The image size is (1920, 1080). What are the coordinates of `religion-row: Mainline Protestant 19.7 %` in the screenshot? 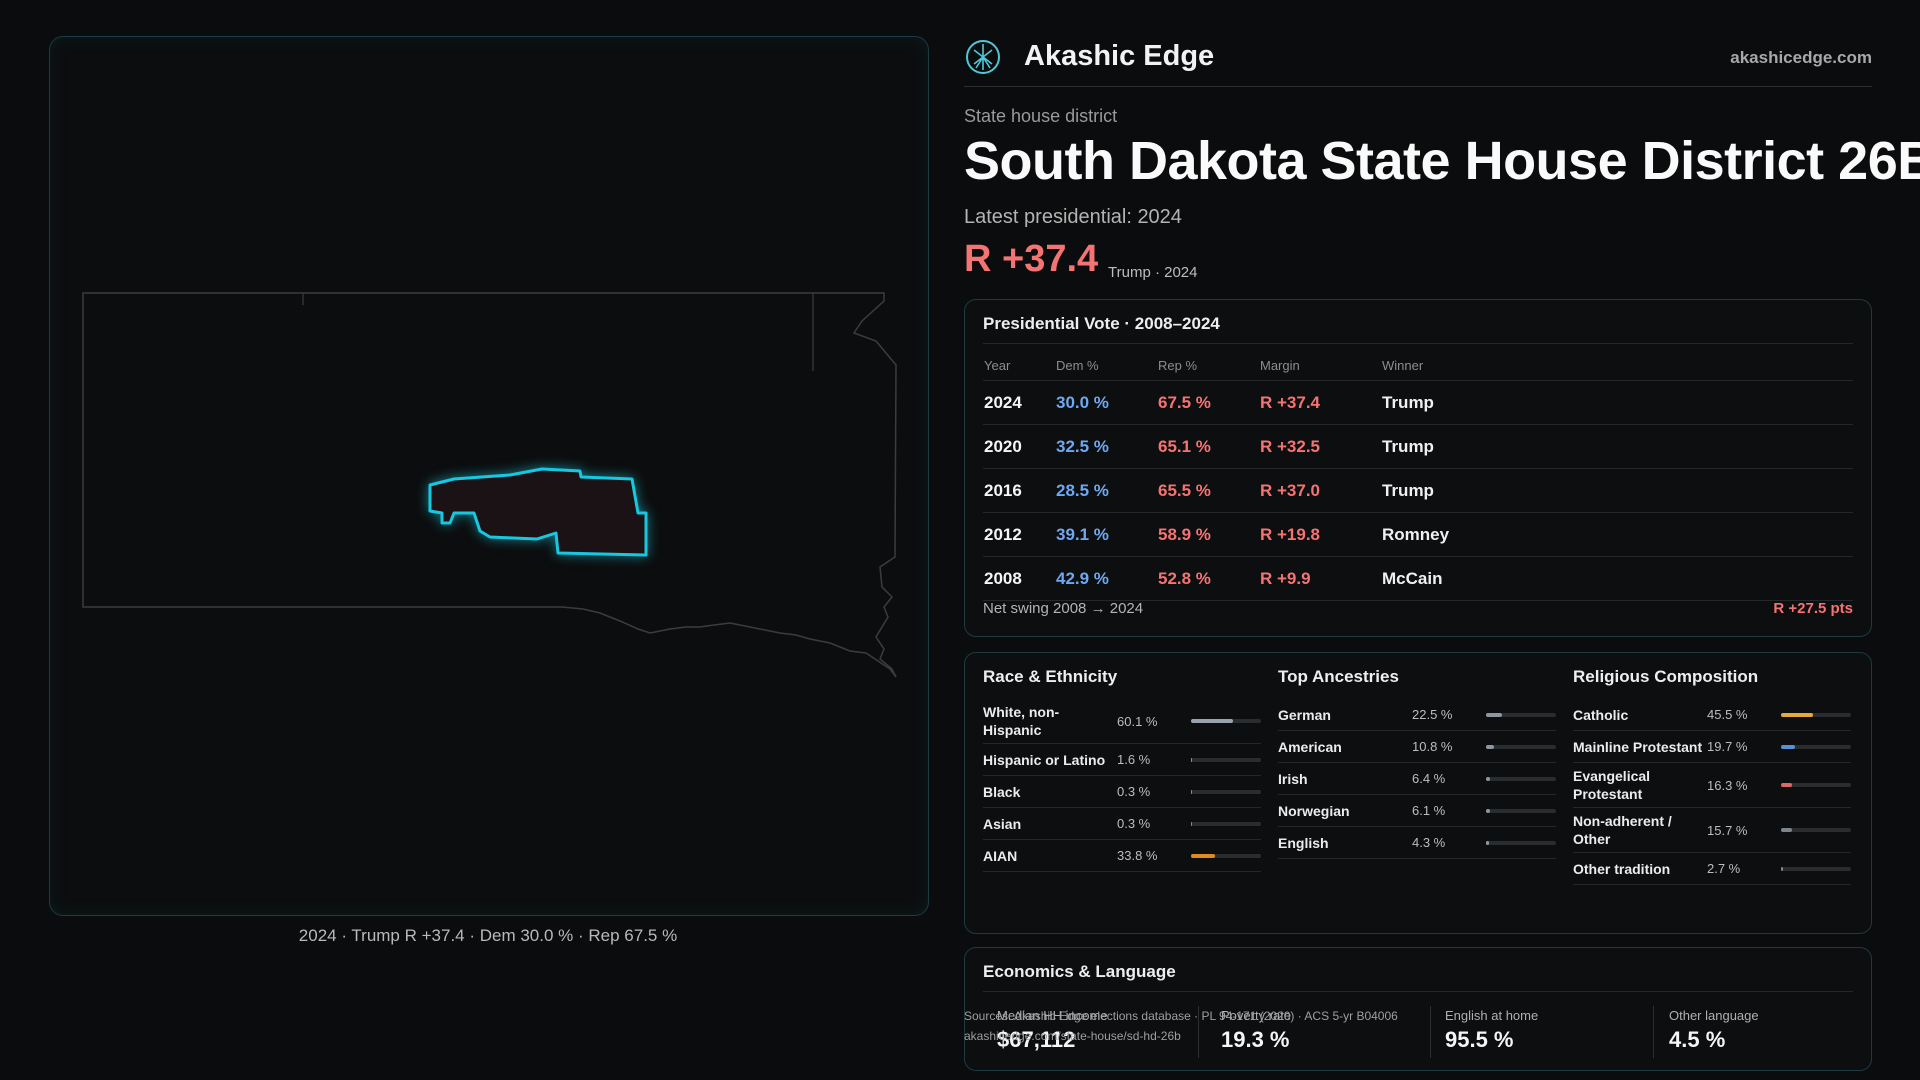 It's located at (1712, 747).